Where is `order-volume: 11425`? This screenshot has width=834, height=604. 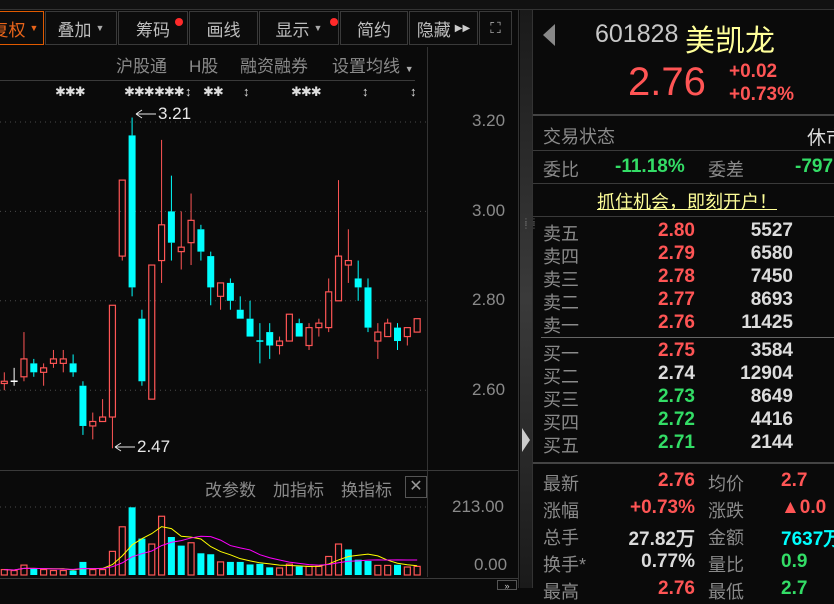 order-volume: 11425 is located at coordinates (767, 322).